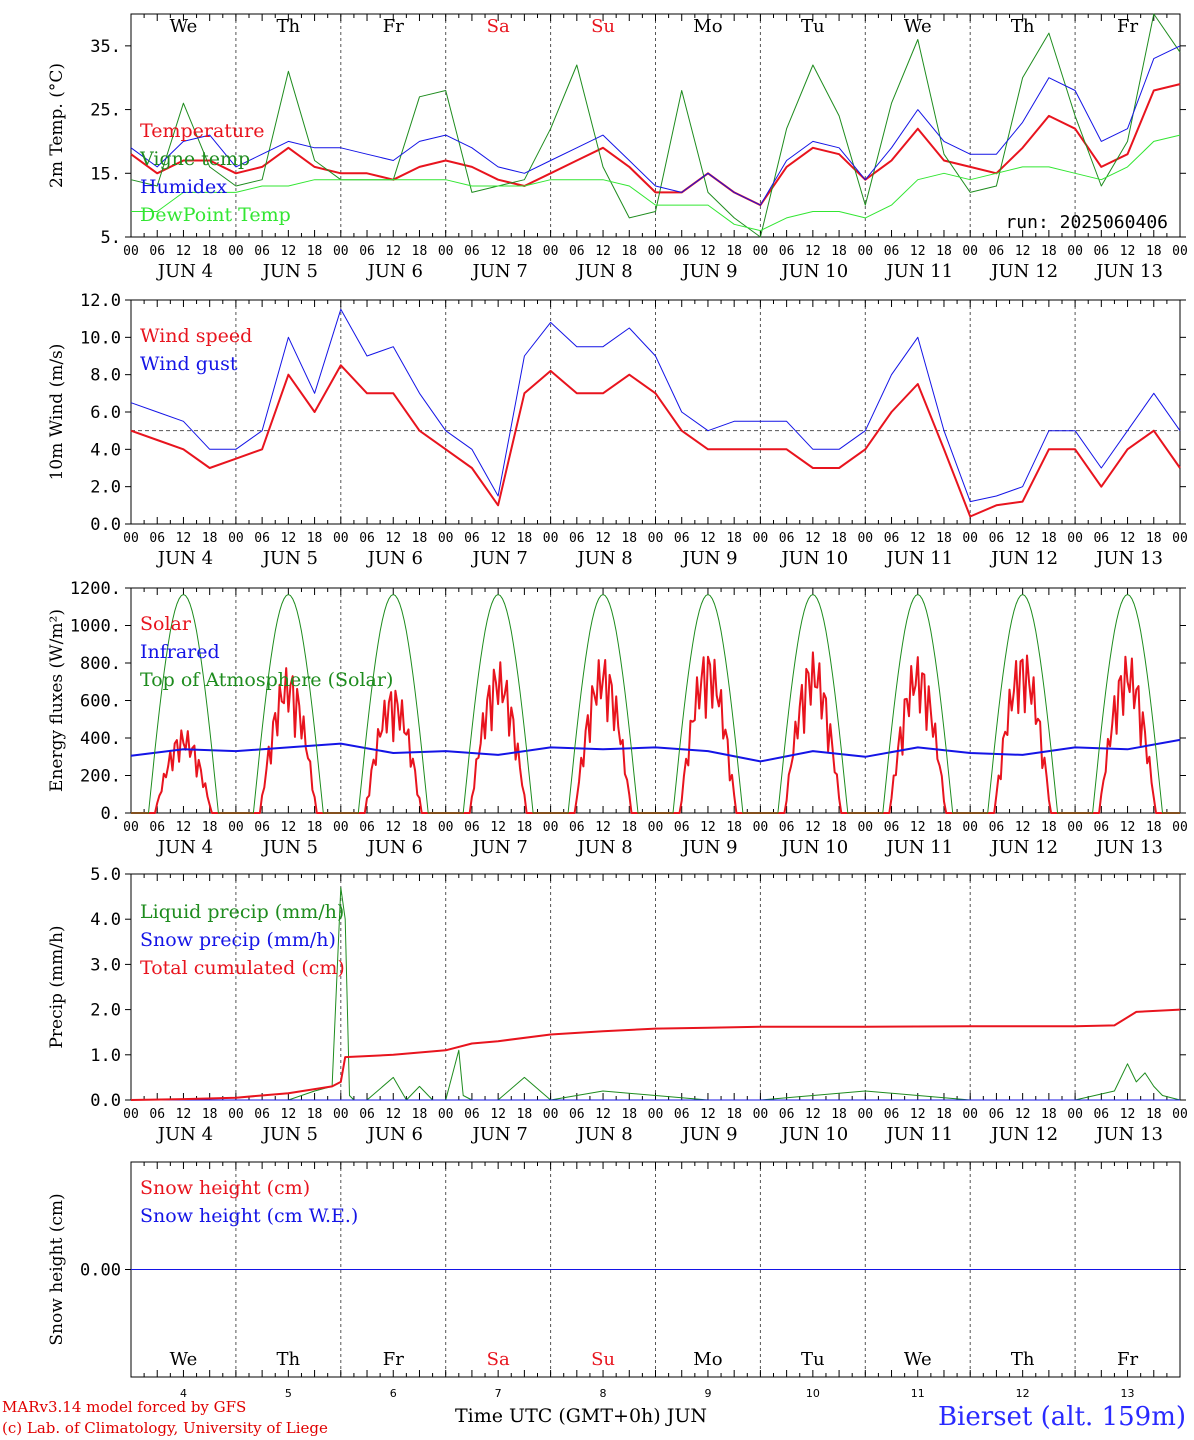 The image size is (1194, 1440). I want to click on legend-entry: Snow height (cm), so click(225, 1188).